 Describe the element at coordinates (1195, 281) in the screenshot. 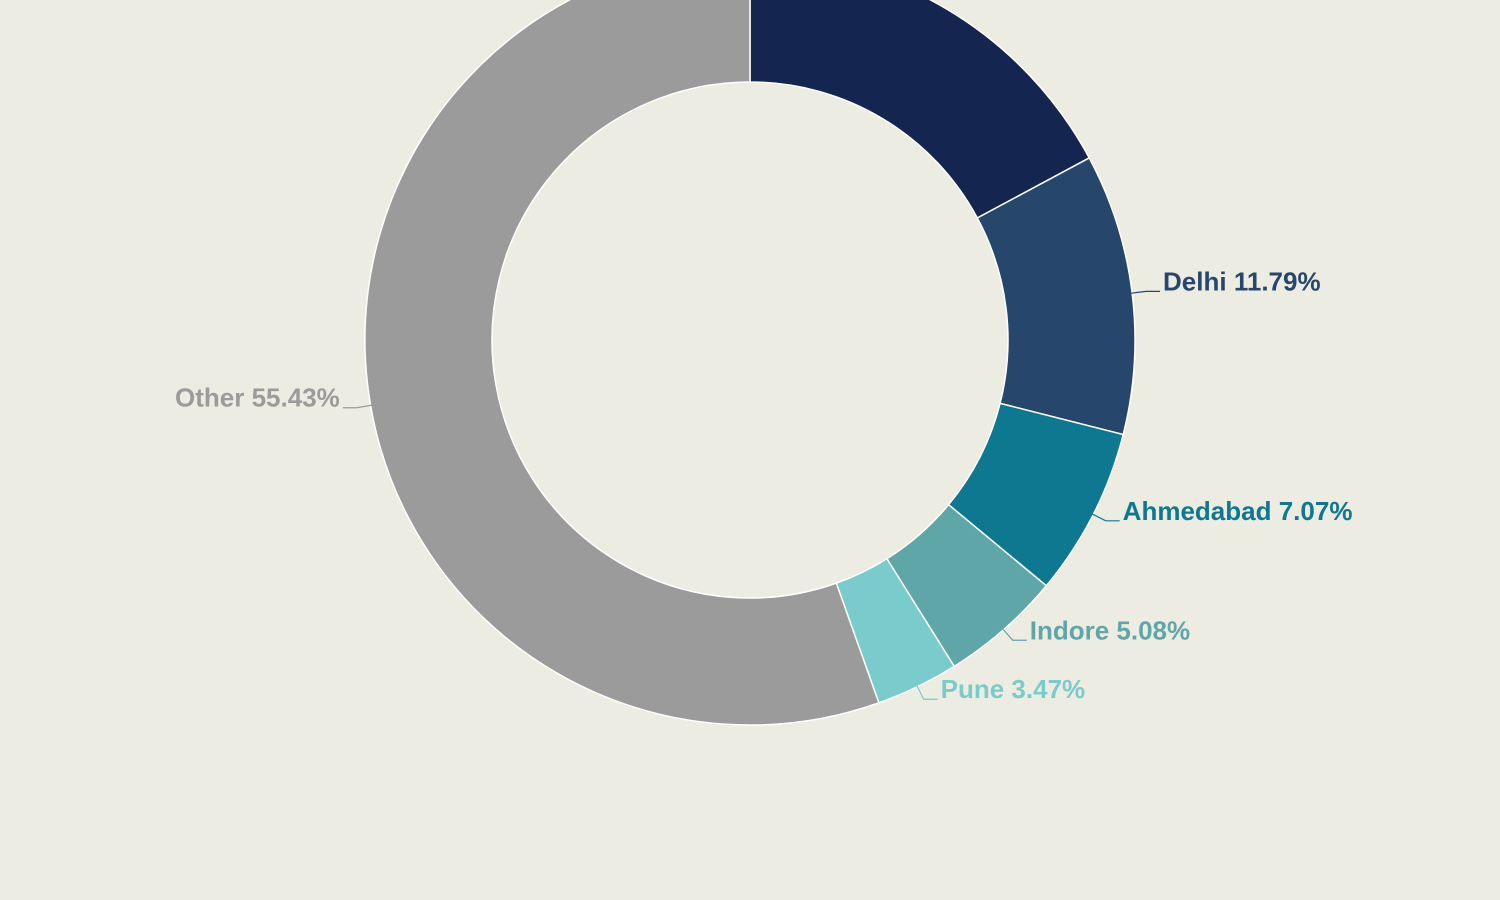

I see `label-name: Delhi` at that location.